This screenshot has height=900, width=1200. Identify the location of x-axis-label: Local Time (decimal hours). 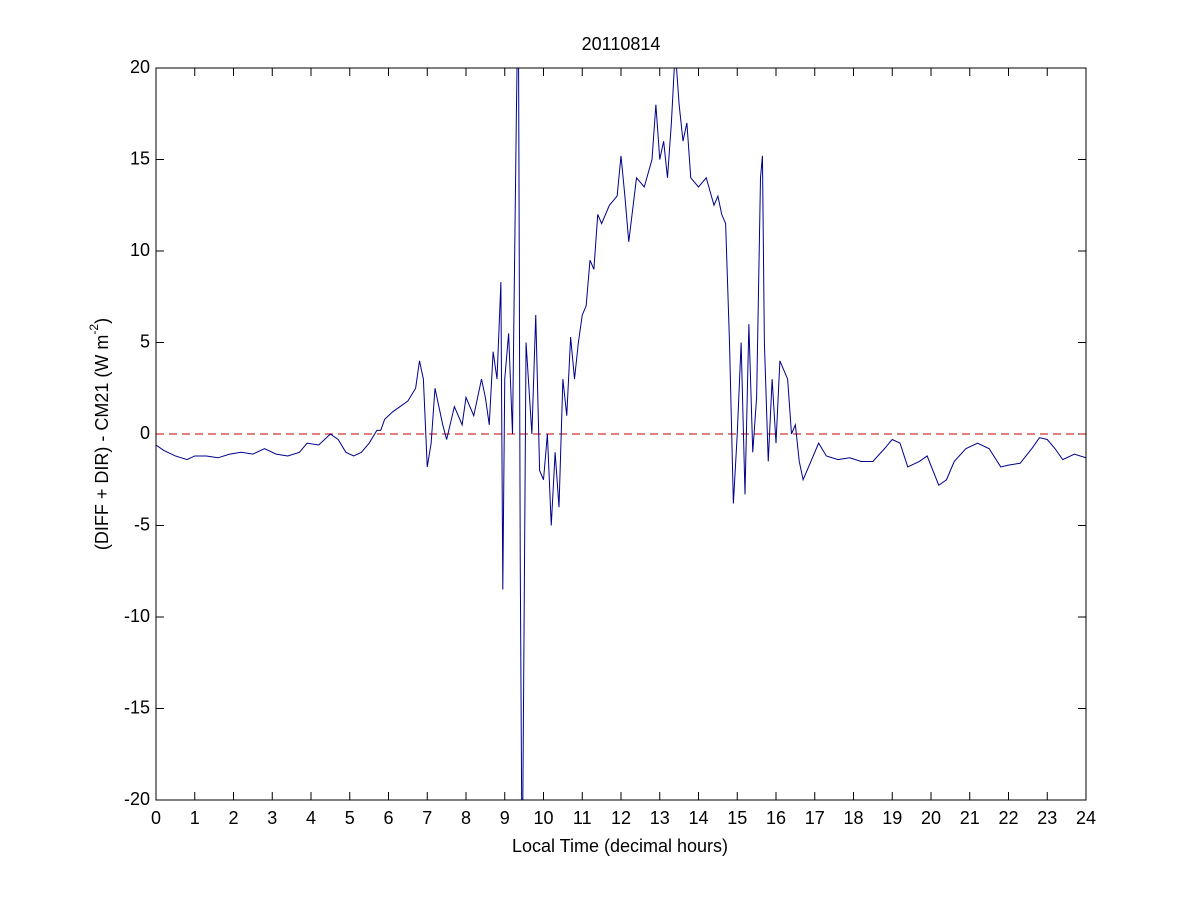
(620, 846).